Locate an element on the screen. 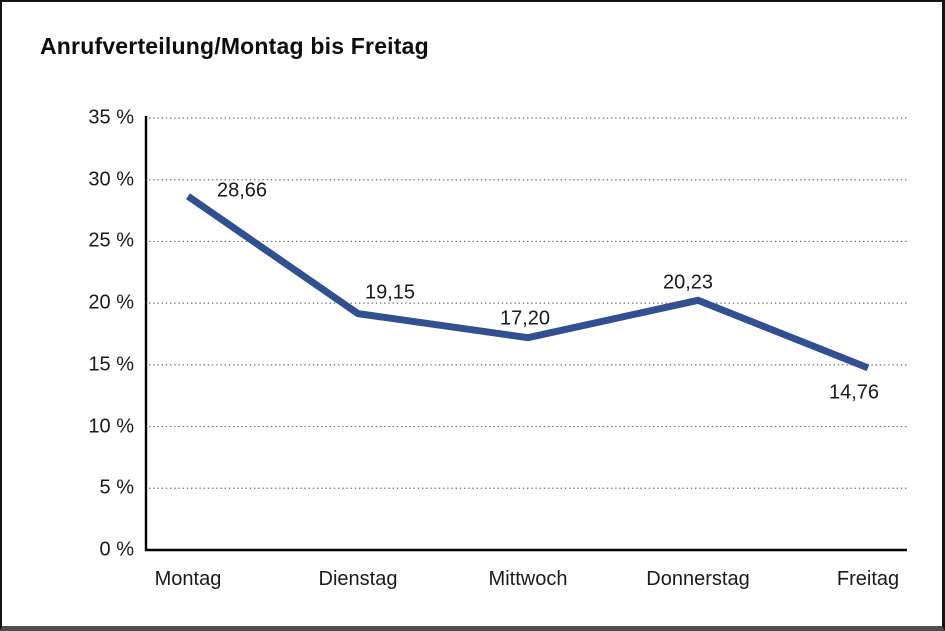  data-point-label: 19,15 is located at coordinates (390, 292).